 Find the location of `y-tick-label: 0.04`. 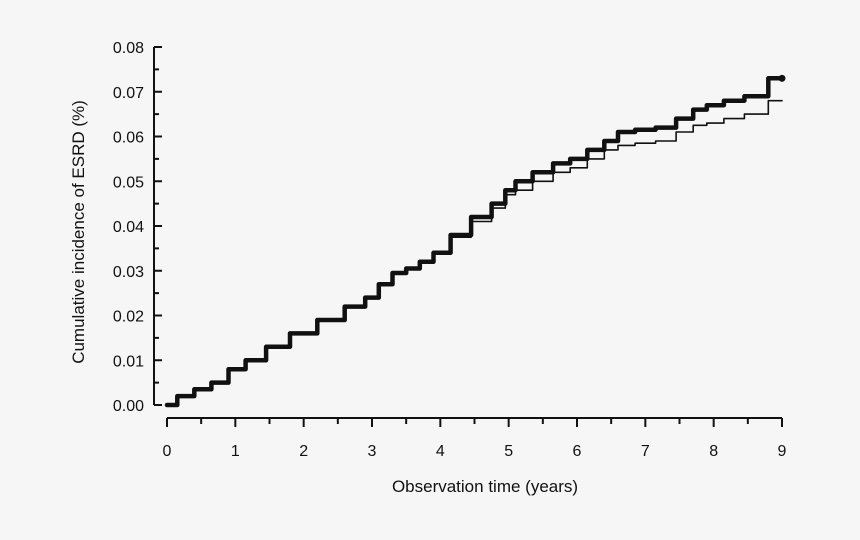

y-tick-label: 0.04 is located at coordinates (128, 227).